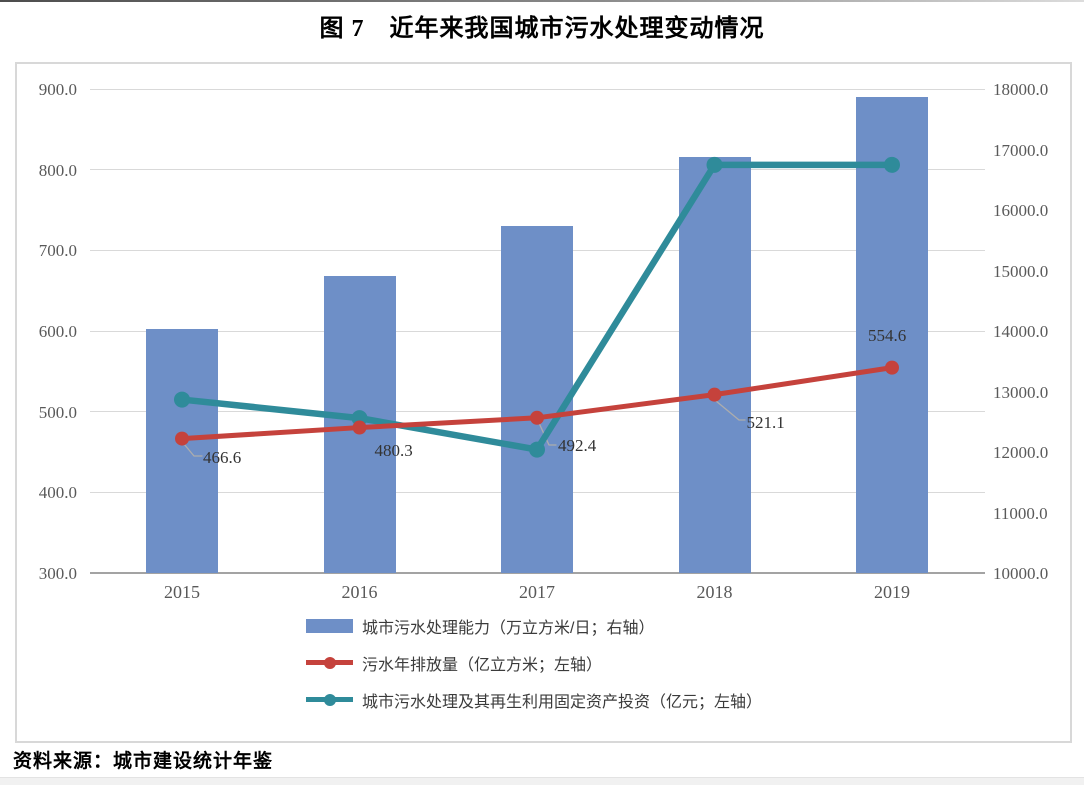  Describe the element at coordinates (1021, 271) in the screenshot. I see `right-axis-tick: 15000.0` at that location.